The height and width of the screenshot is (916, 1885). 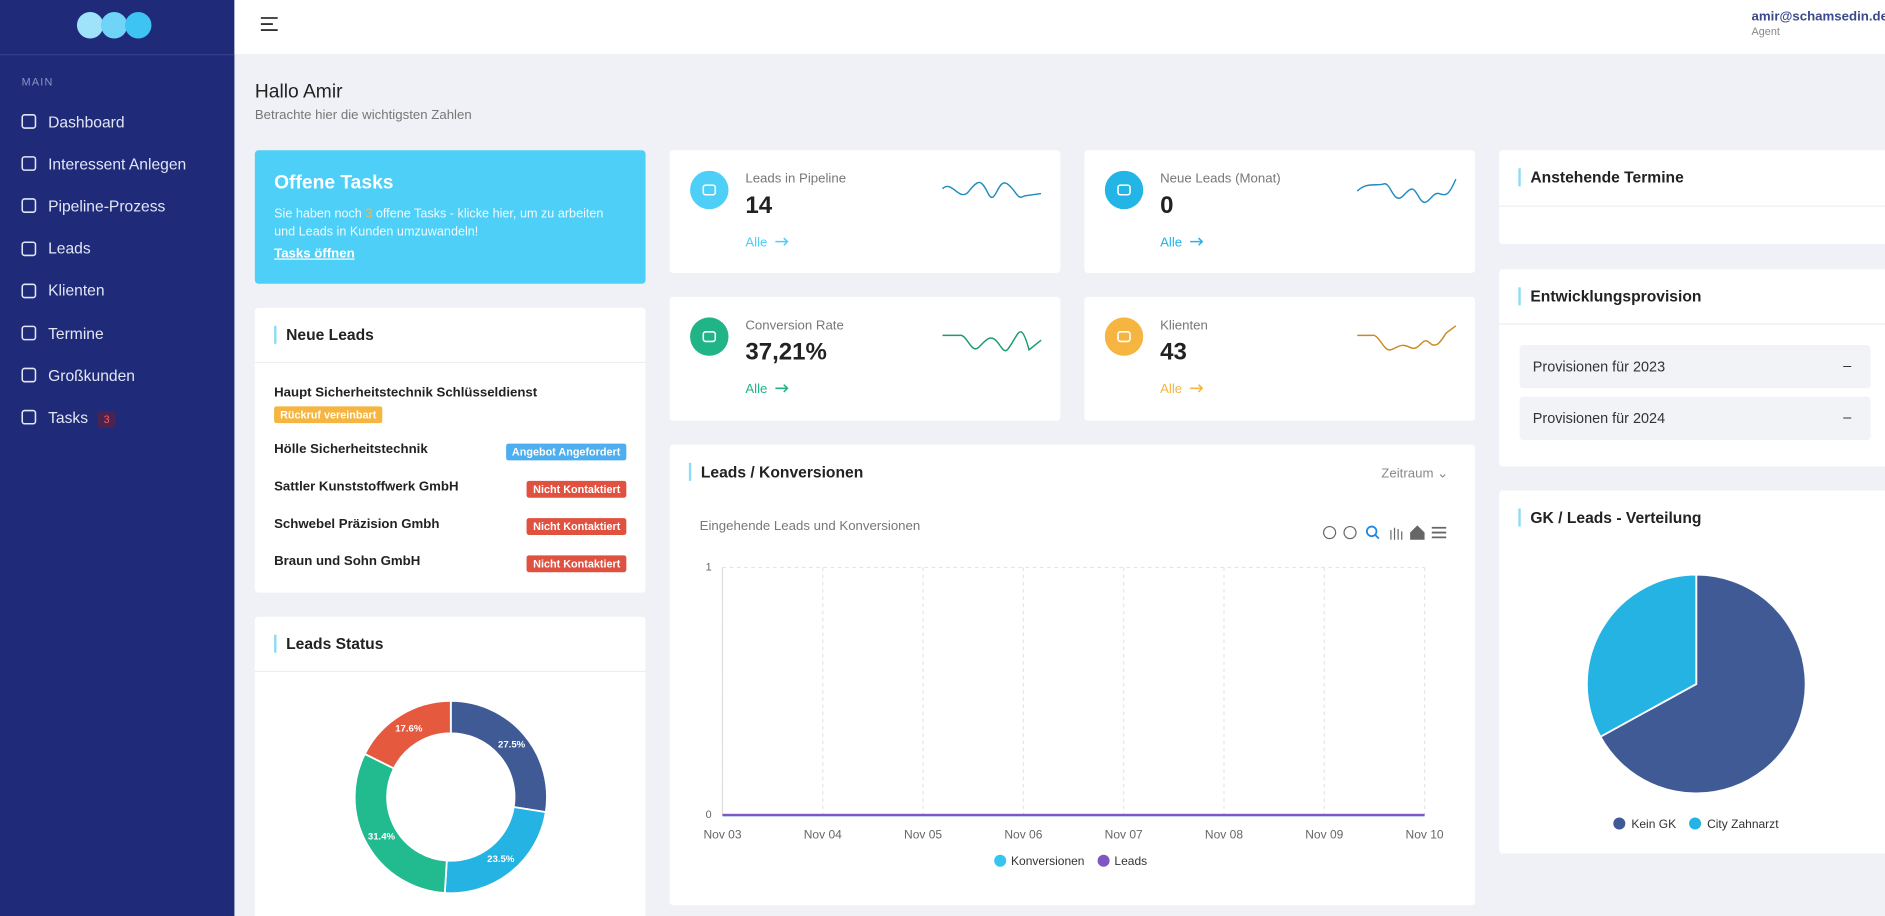 I want to click on lead-name: Braun und Sohn GmbH, so click(x=347, y=561).